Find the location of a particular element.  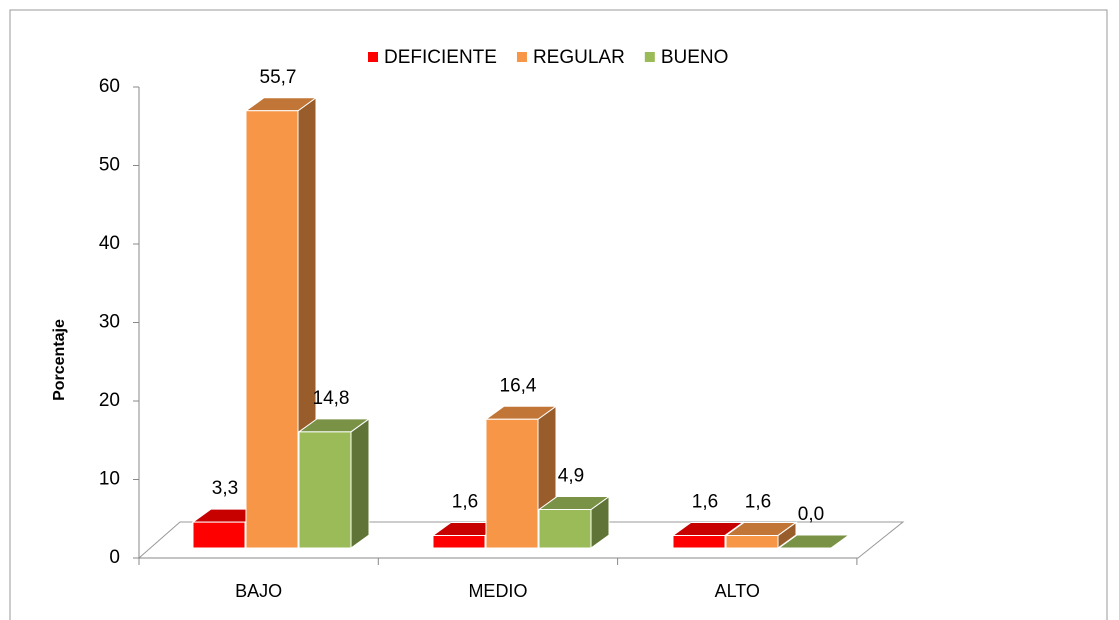

y-tick-label: 0 is located at coordinates (114, 557).